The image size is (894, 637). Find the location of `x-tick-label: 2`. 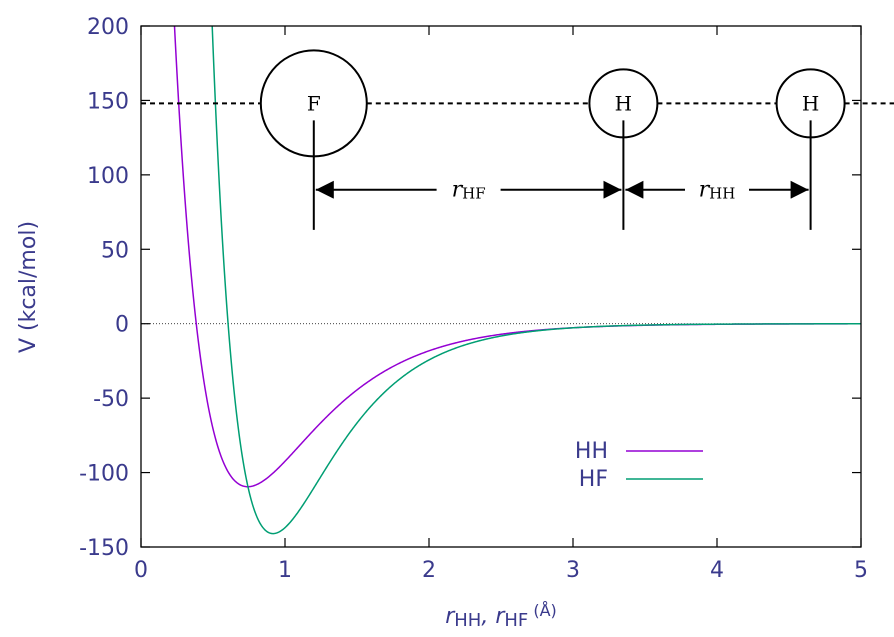

x-tick-label: 2 is located at coordinates (429, 570).